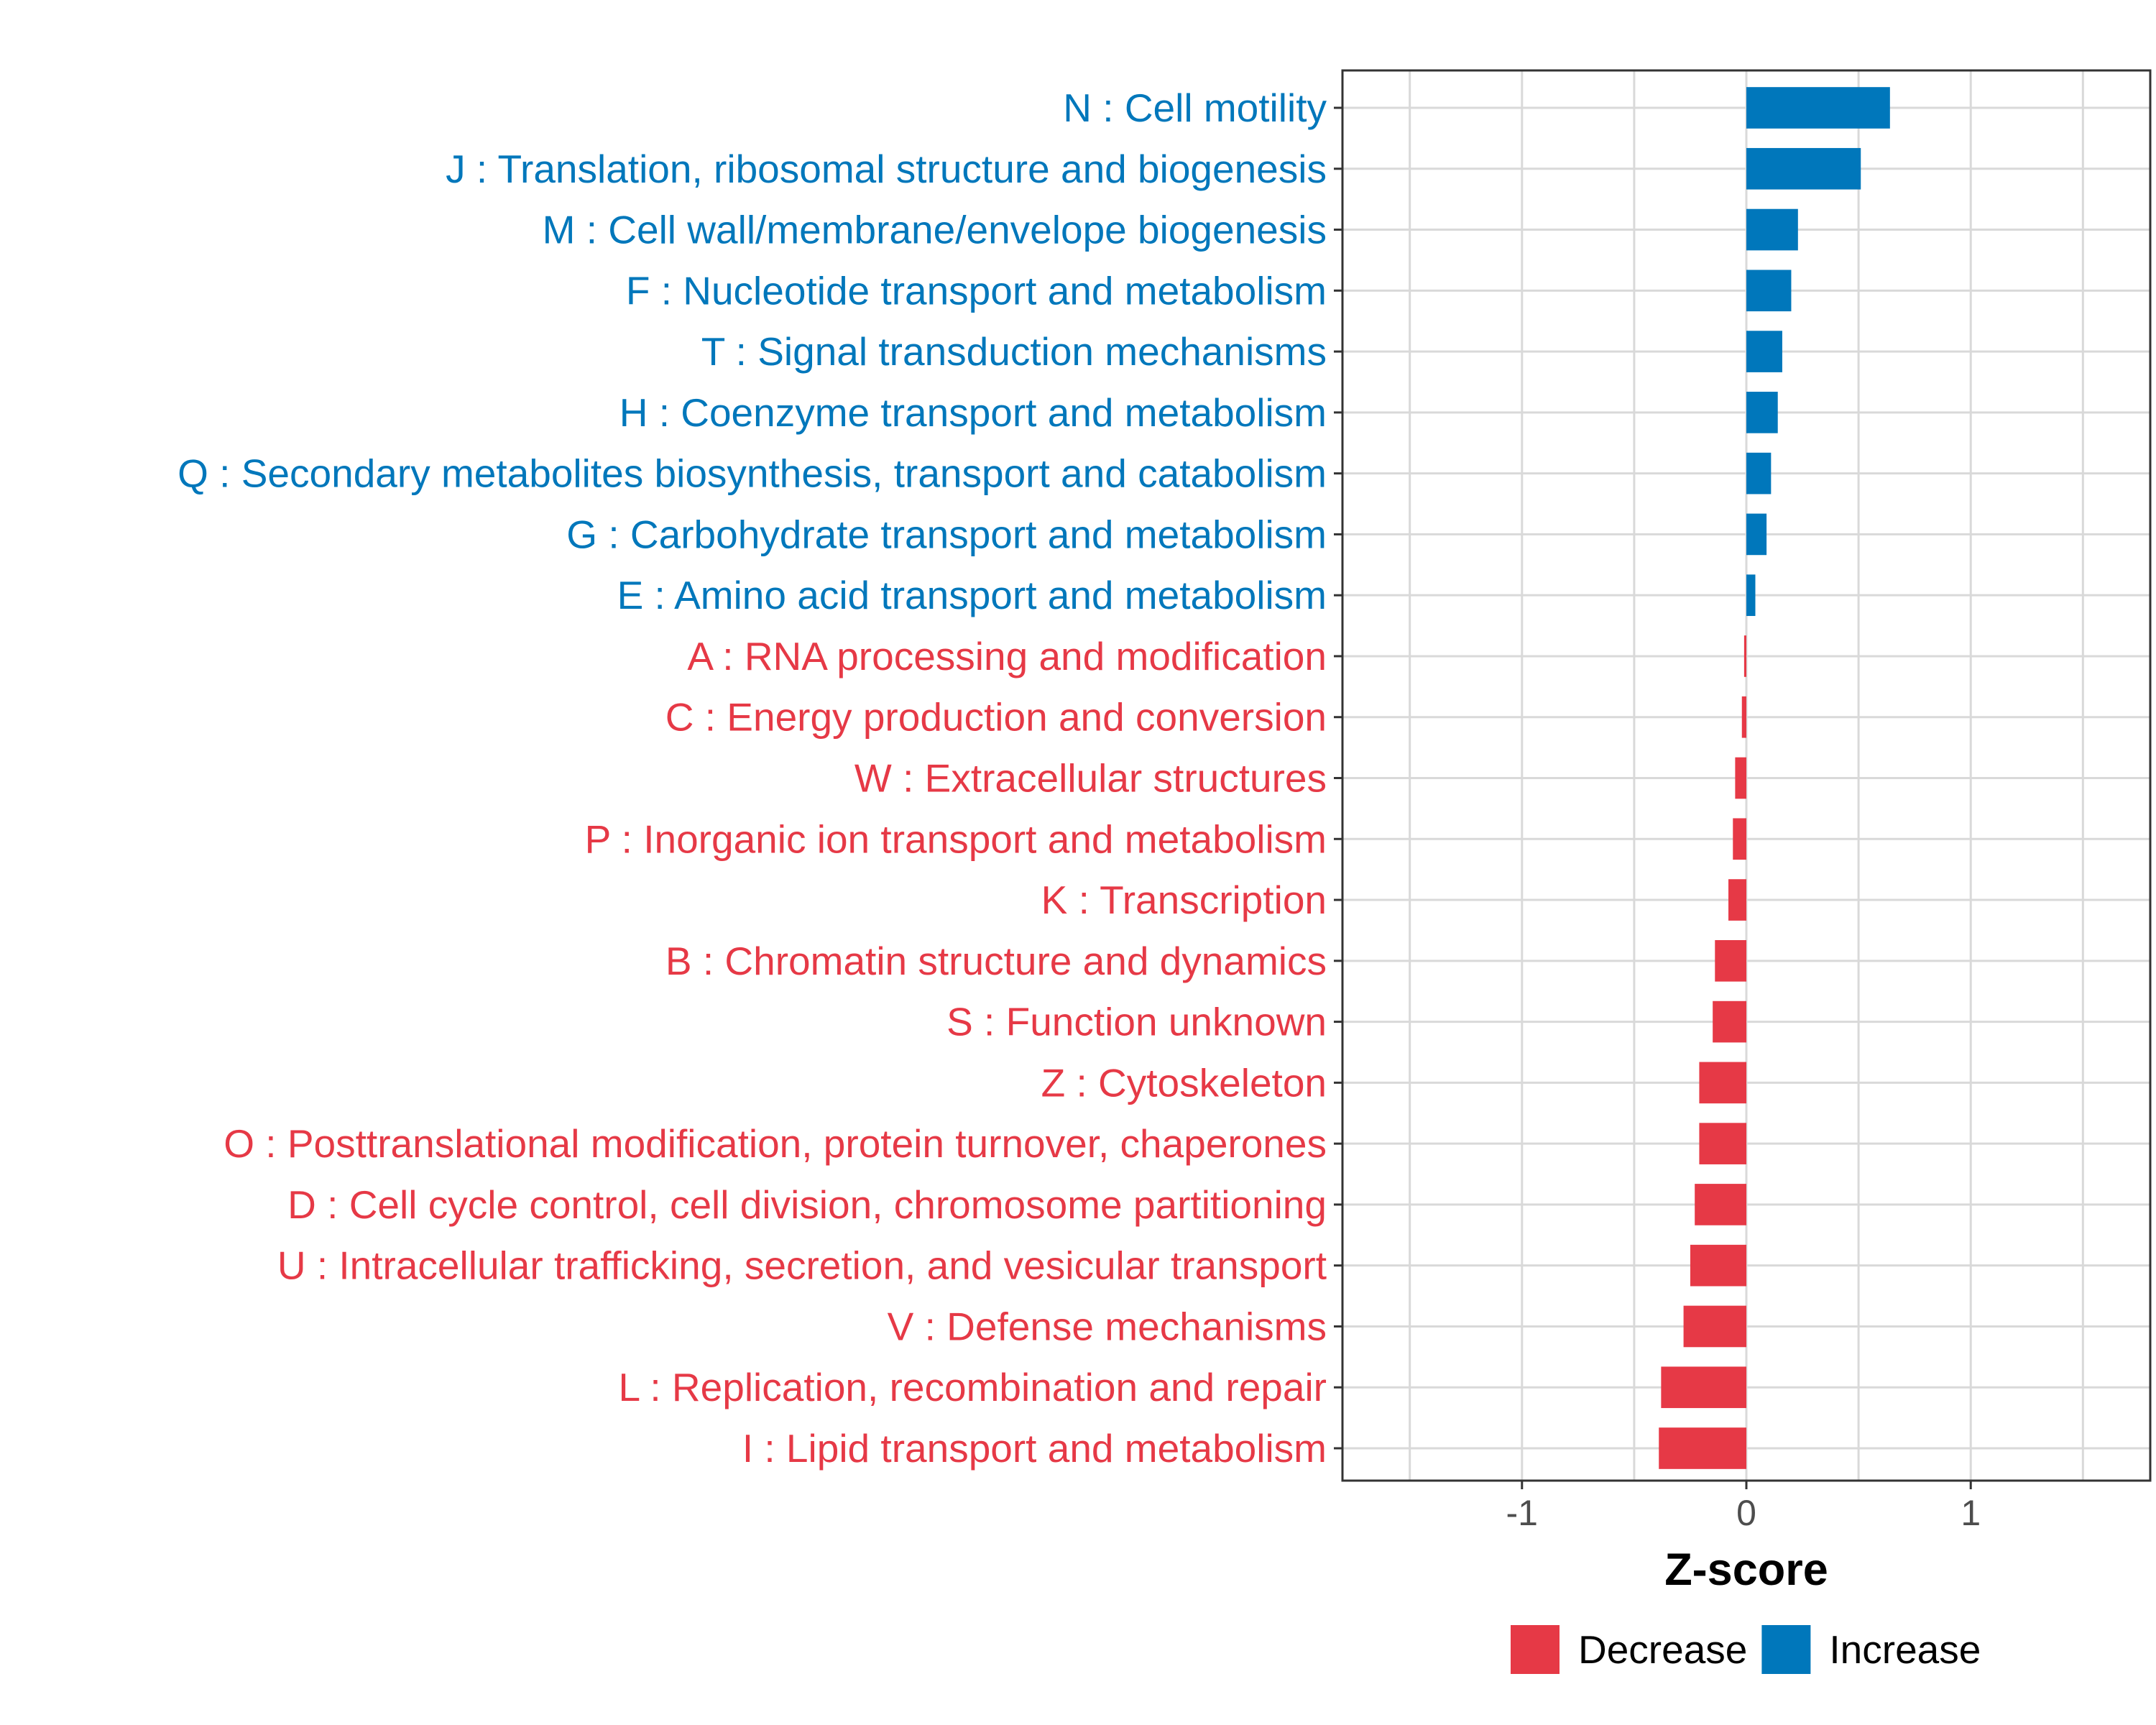 Image resolution: width=2156 pixels, height=1725 pixels. What do you see at coordinates (1714, 1326) in the screenshot?
I see `bar-v` at bounding box center [1714, 1326].